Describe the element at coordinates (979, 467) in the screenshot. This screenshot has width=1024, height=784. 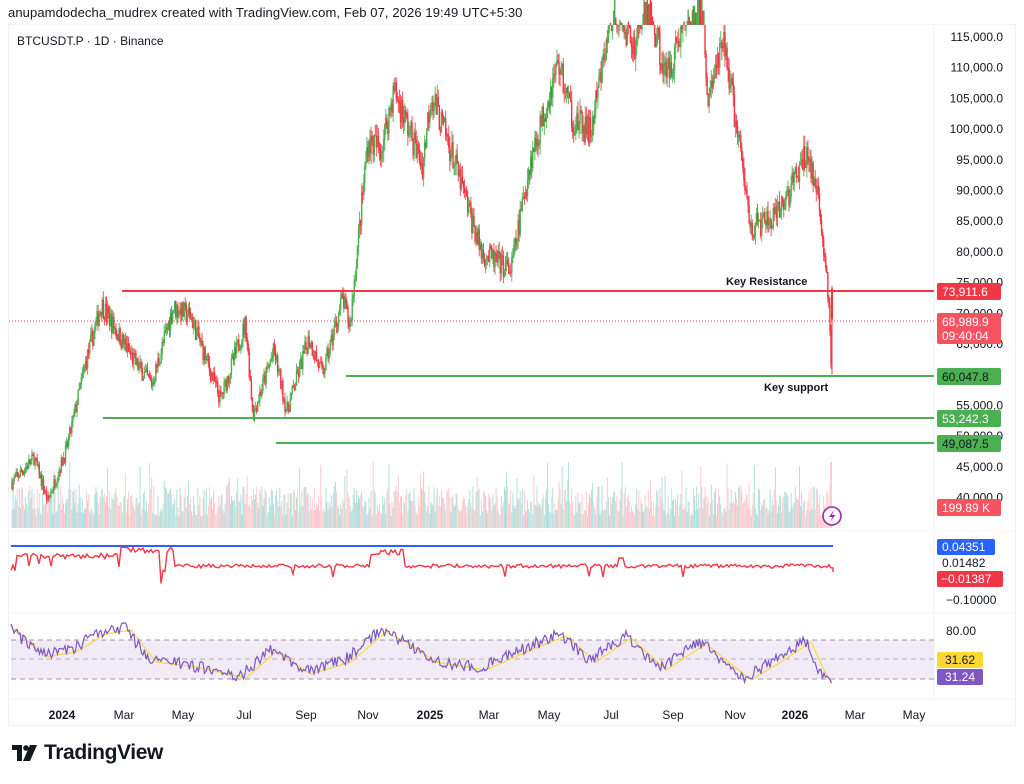
I see `price-axis-label: 45,000.0` at that location.